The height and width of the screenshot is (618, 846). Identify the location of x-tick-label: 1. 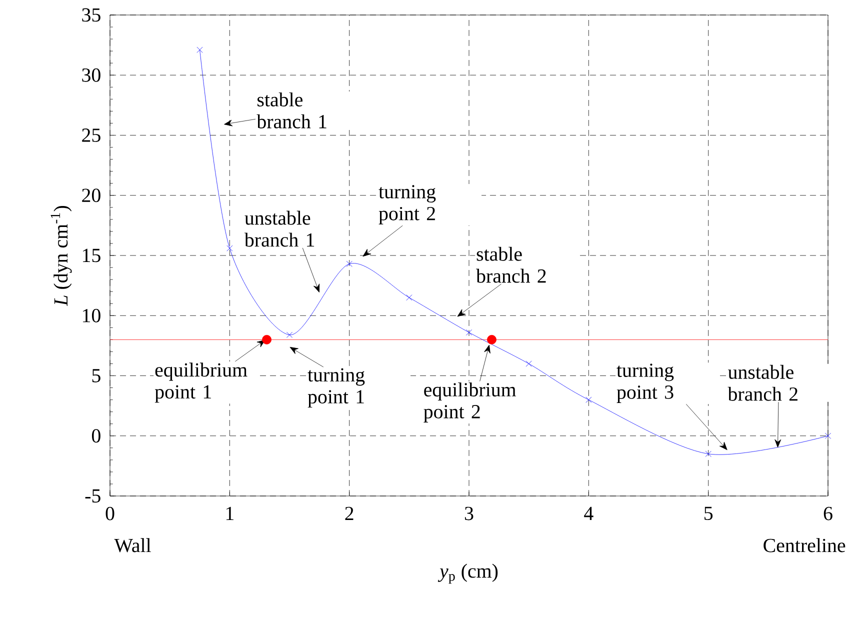
(230, 513).